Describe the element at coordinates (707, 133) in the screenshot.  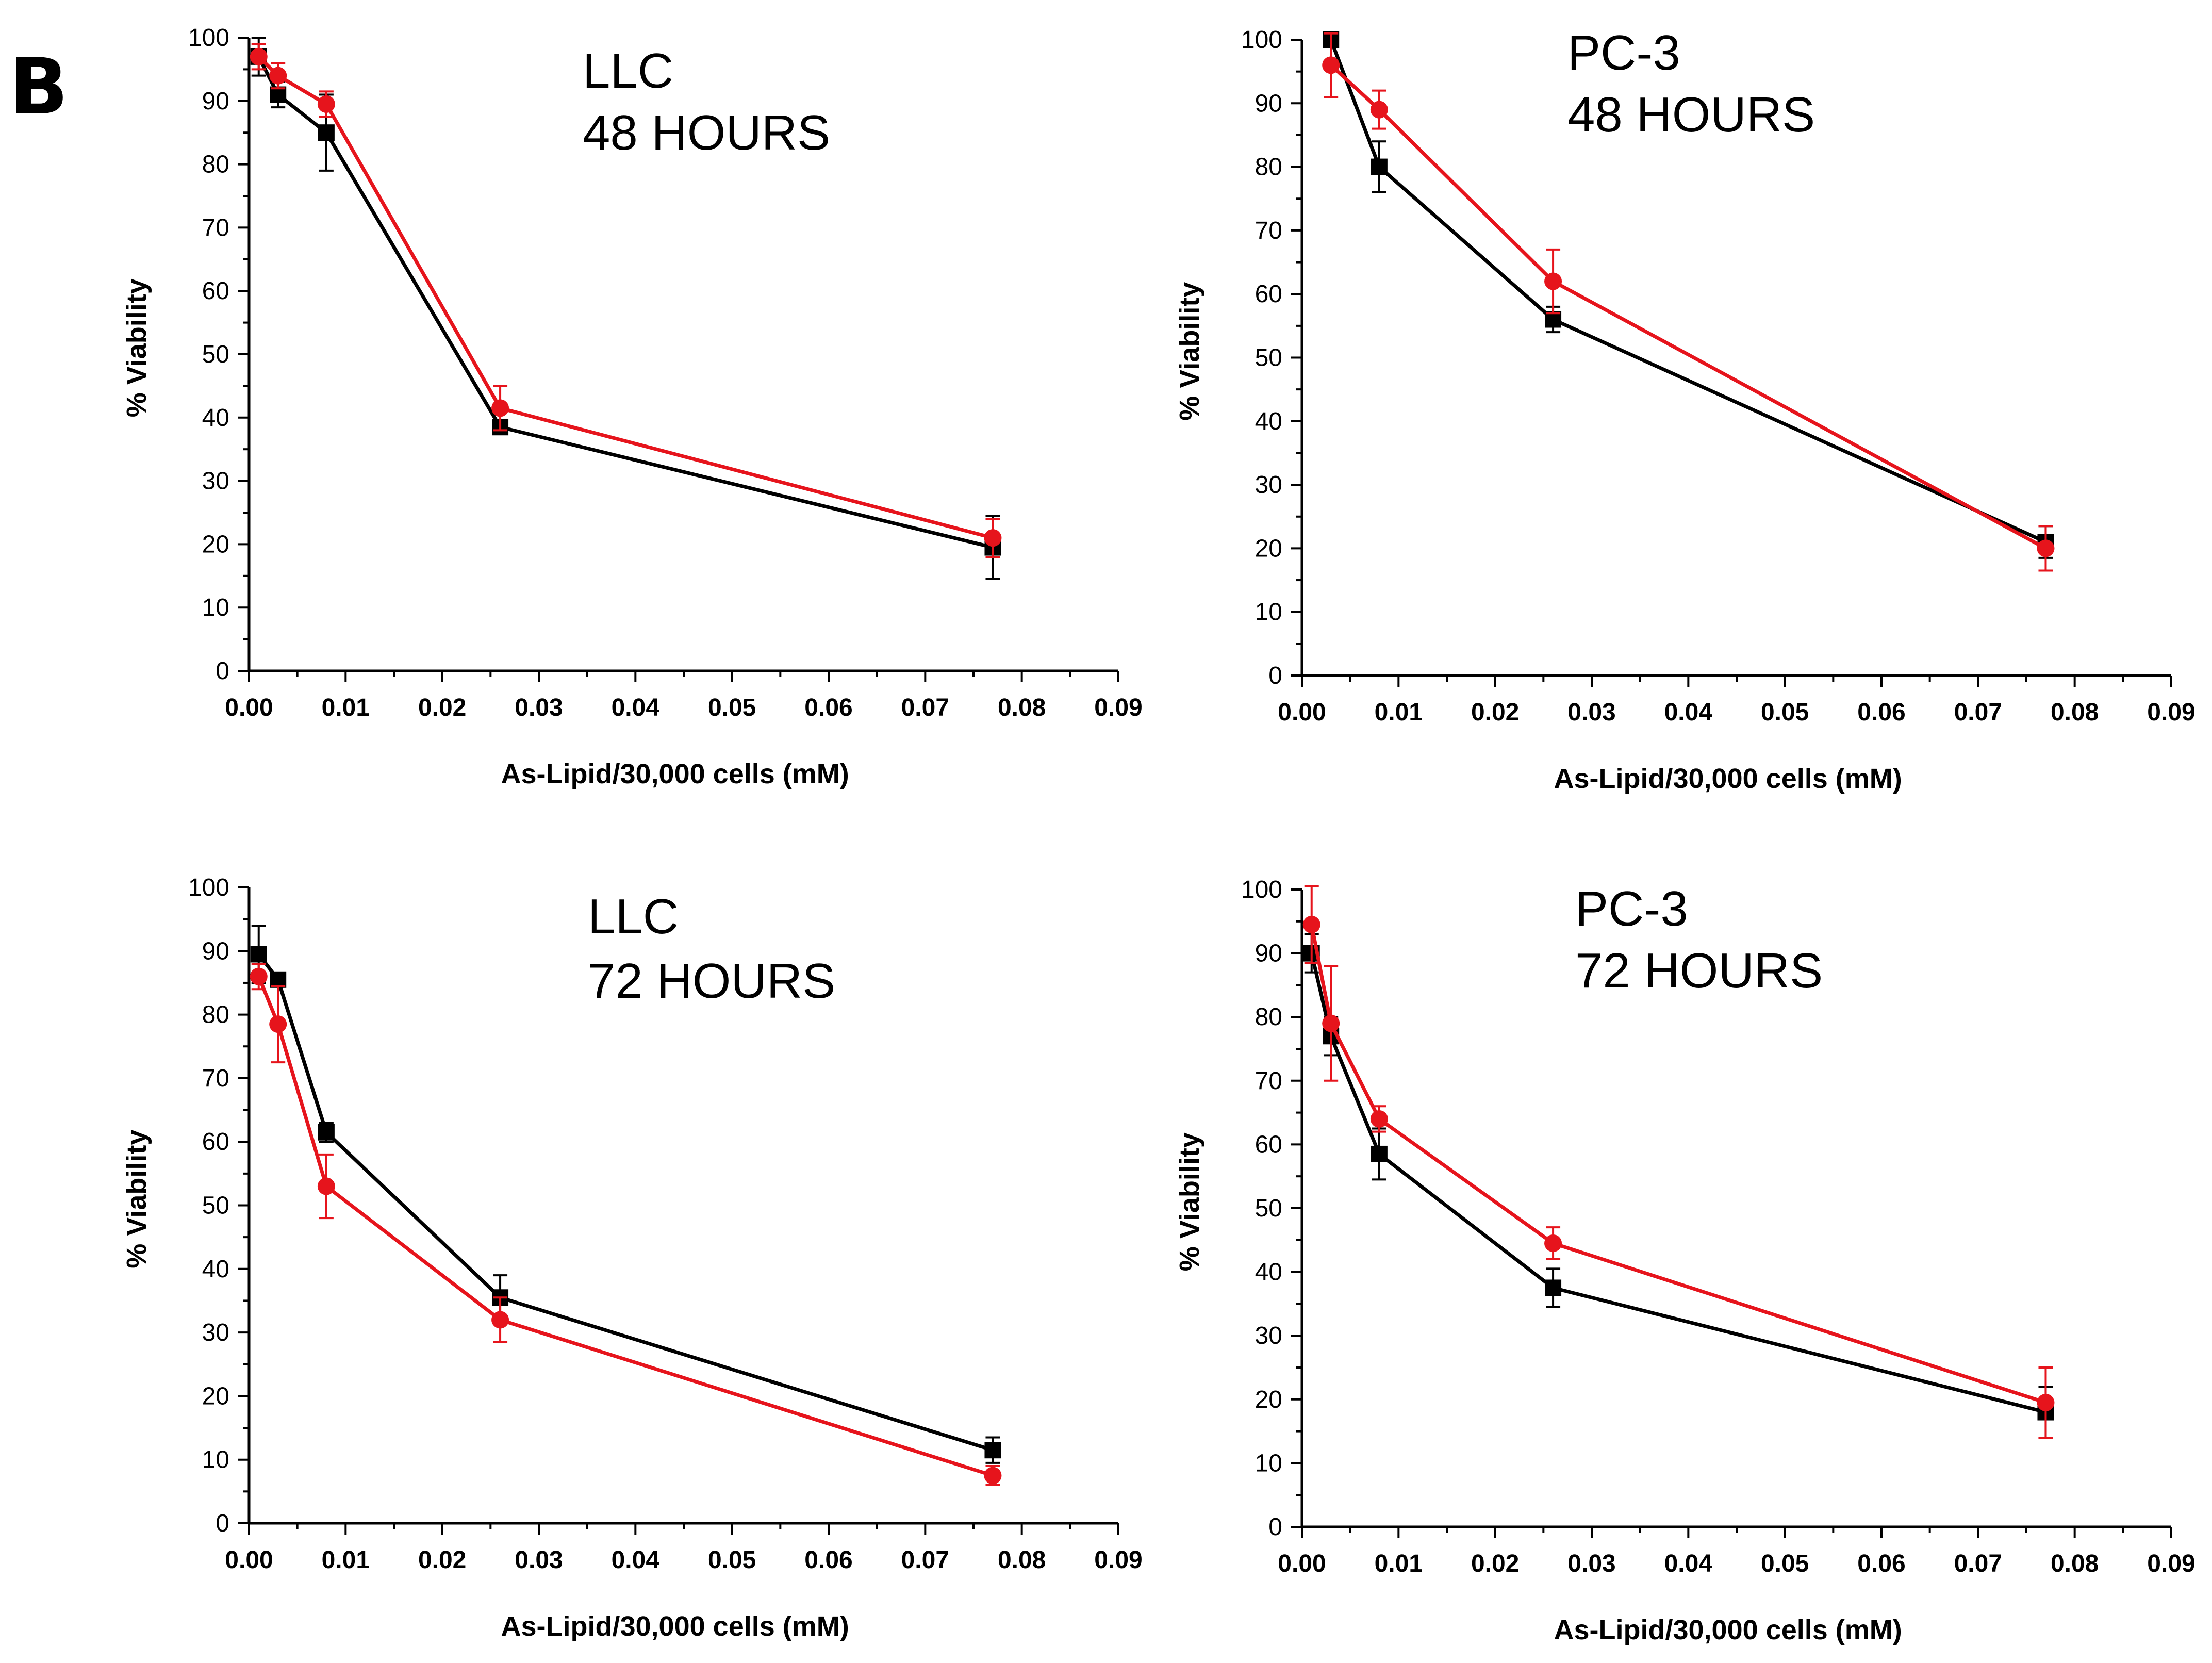
I see `panel-duration: 48 HOURS` at that location.